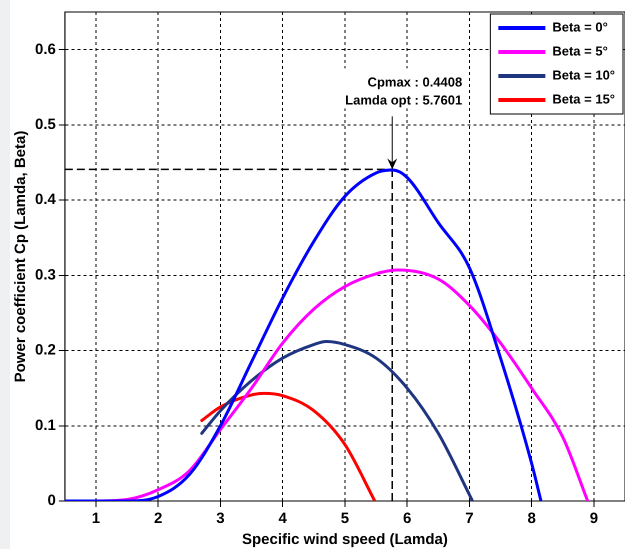  Describe the element at coordinates (96, 519) in the screenshot. I see `x-tick-label: 1` at that location.